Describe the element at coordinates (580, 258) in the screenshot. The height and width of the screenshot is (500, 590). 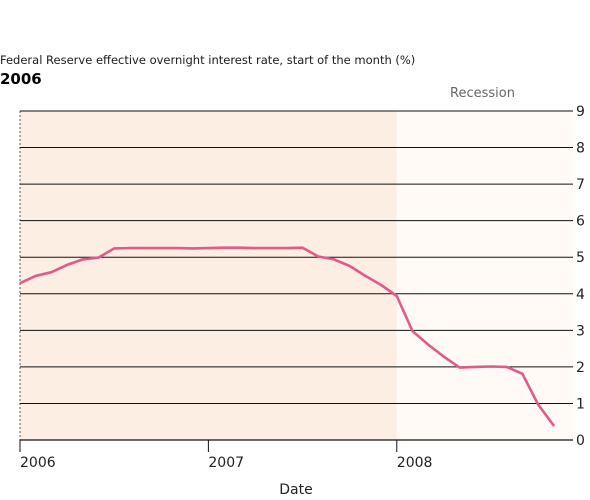
I see `y-tick-label: 5` at that location.